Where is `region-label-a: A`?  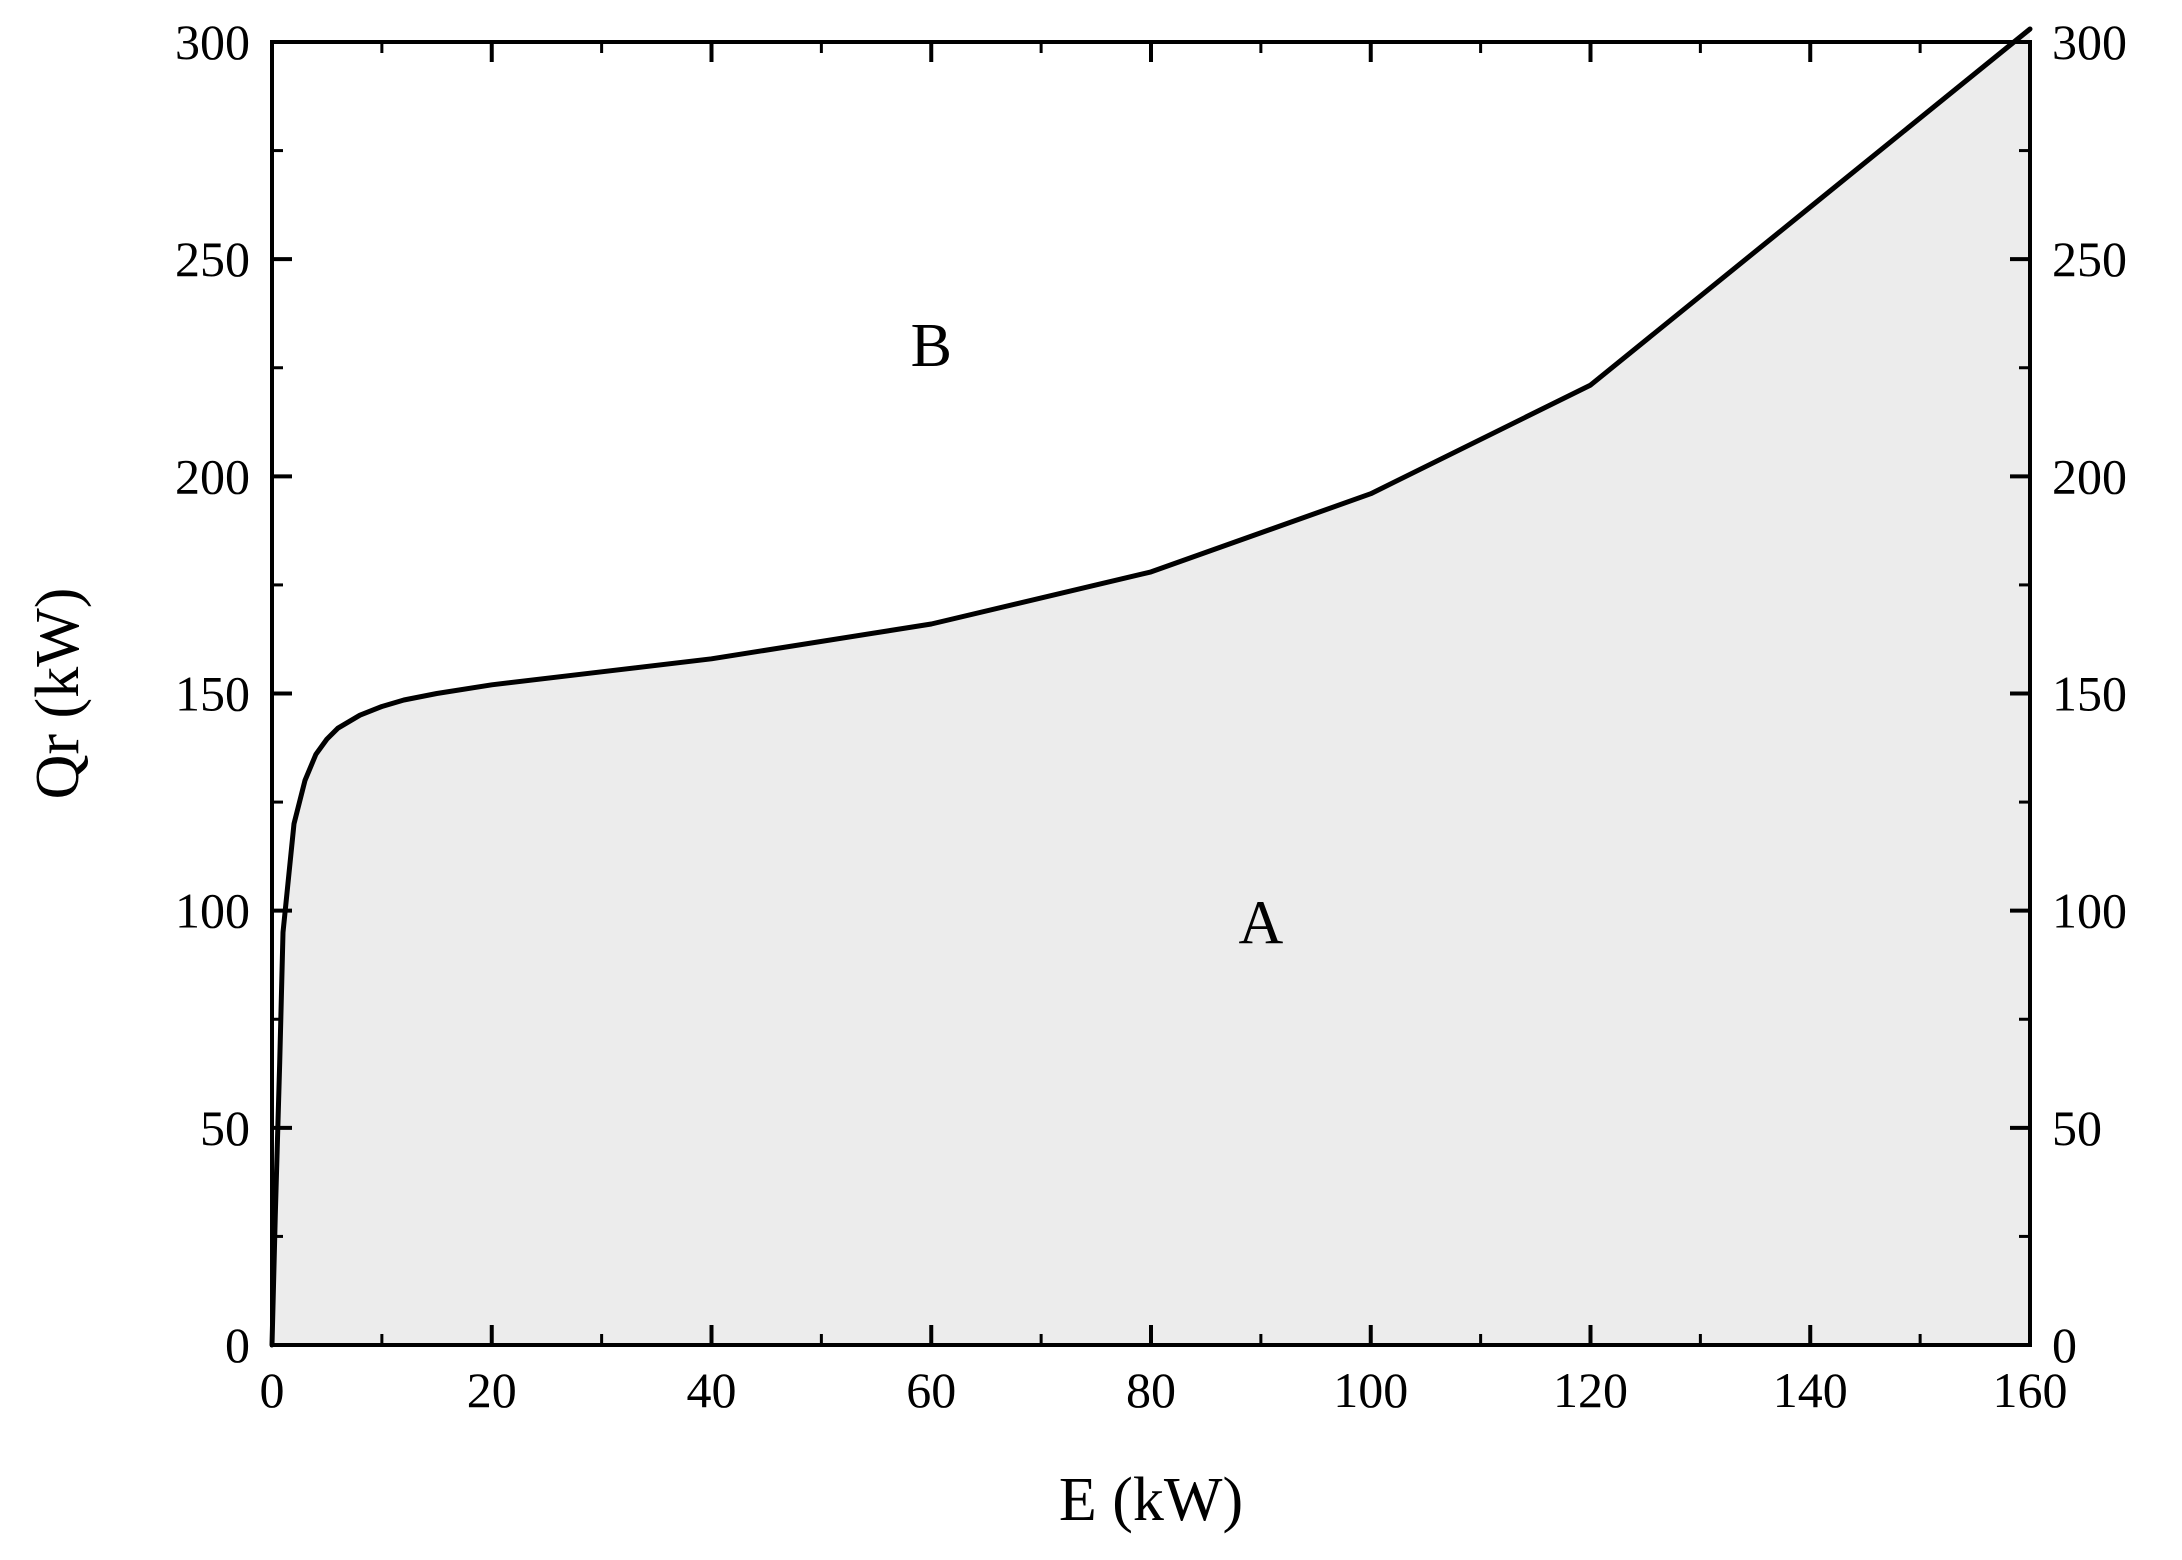 region-label-a: A is located at coordinates (1260, 924).